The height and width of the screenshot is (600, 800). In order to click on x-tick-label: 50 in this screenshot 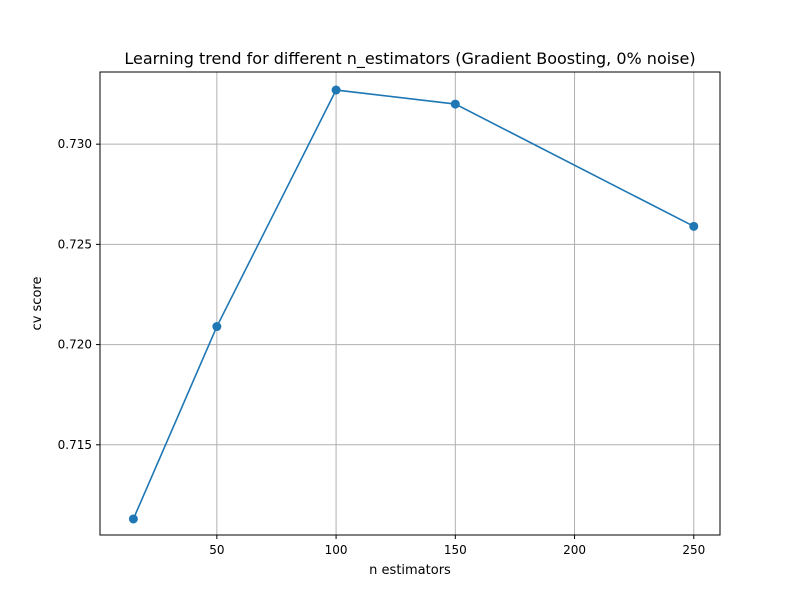, I will do `click(216, 550)`.